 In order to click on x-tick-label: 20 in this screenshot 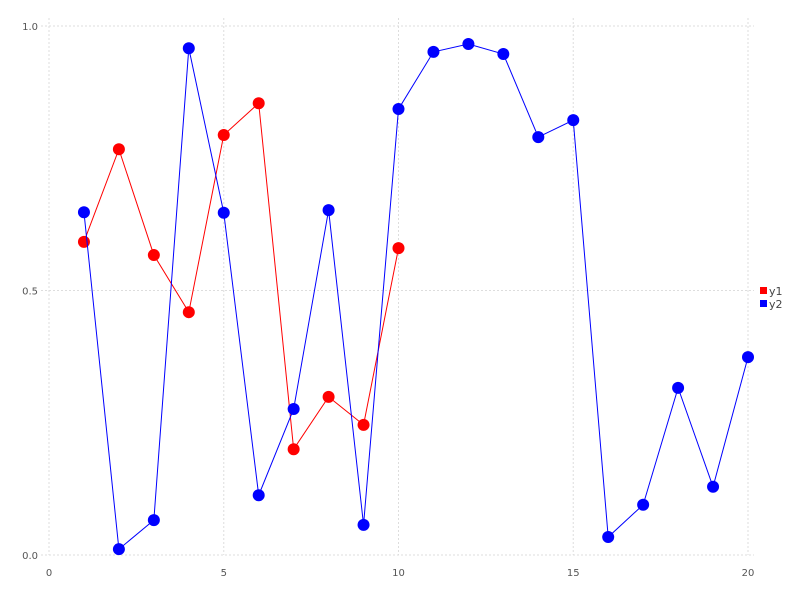, I will do `click(748, 573)`.